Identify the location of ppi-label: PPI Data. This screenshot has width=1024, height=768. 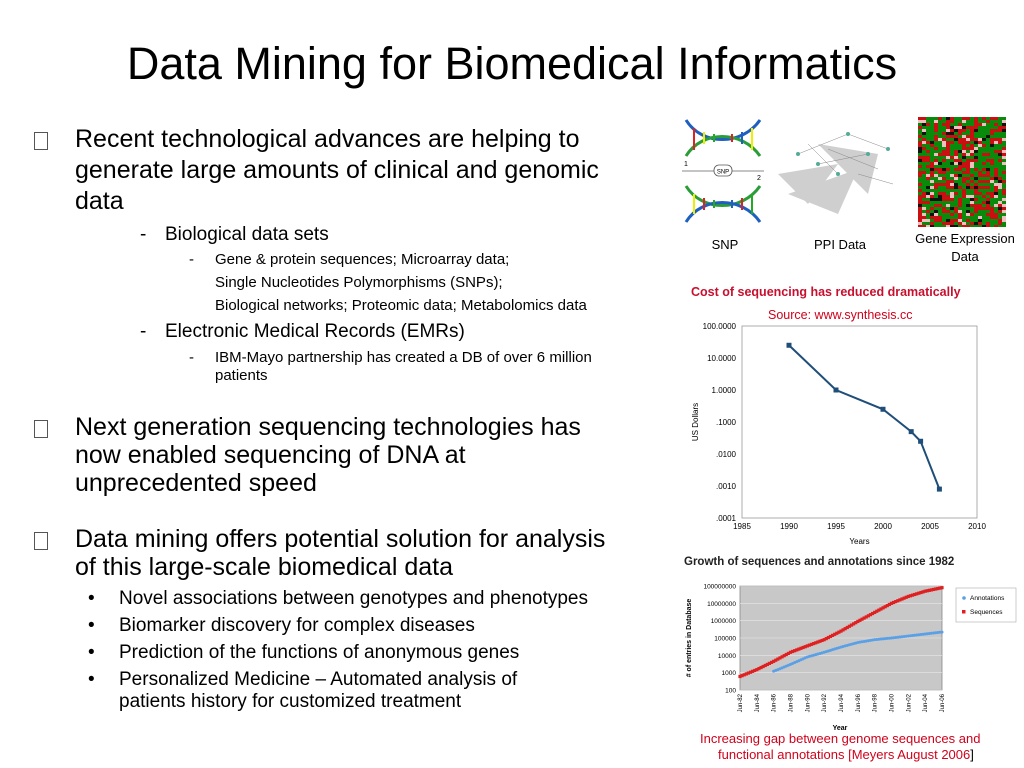
(840, 244).